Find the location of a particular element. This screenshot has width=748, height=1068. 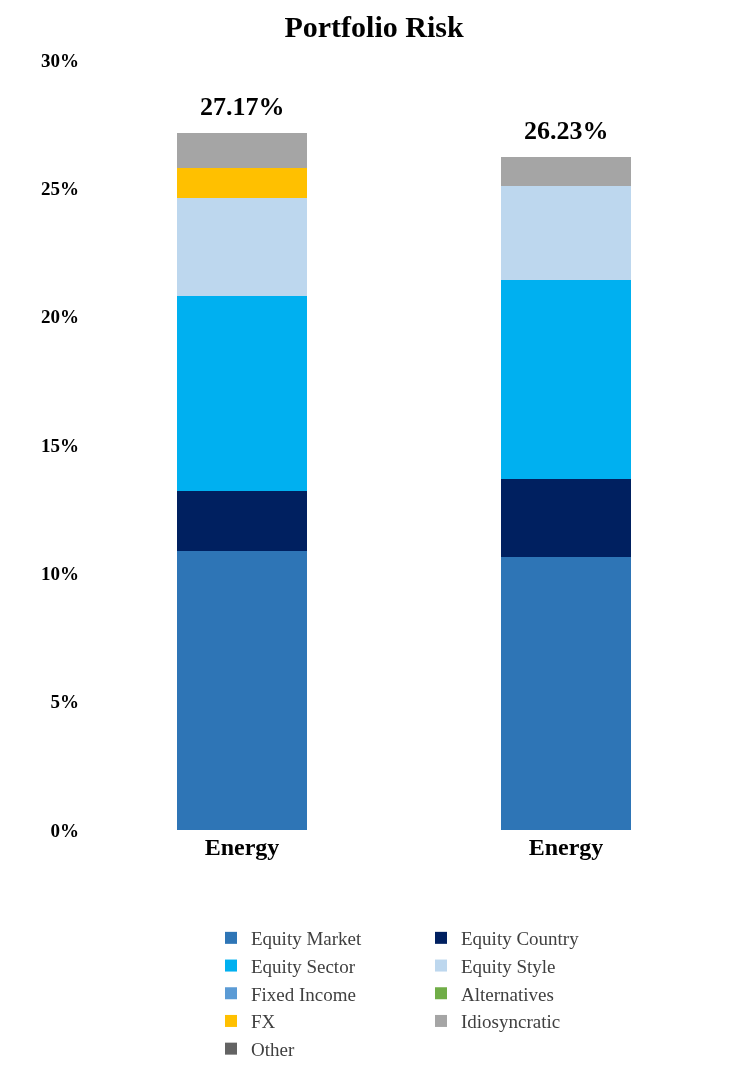

y-tick-label: 15% is located at coordinates (60, 445).